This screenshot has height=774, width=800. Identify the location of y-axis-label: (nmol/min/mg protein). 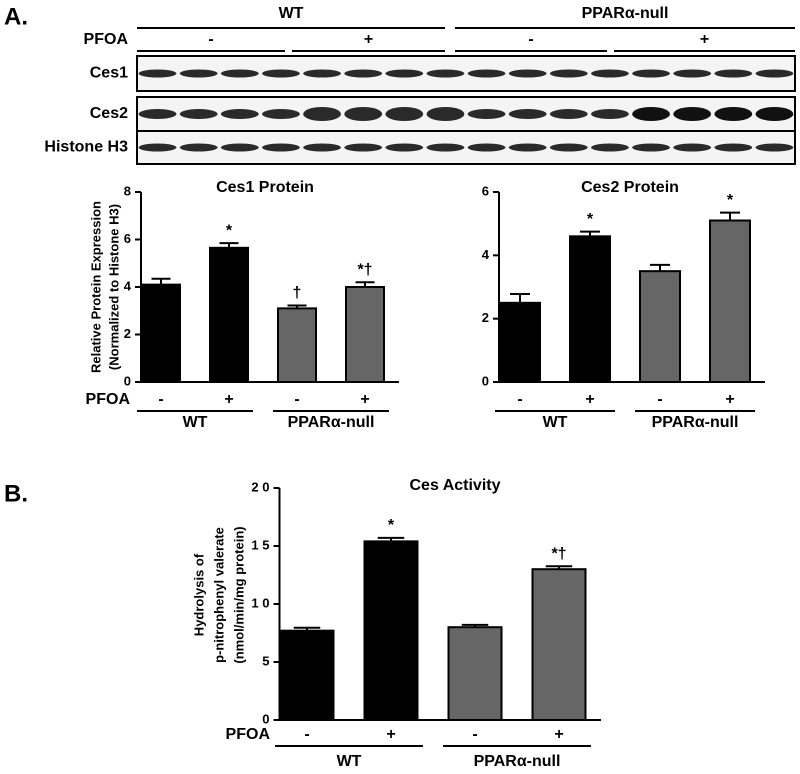
(238, 594).